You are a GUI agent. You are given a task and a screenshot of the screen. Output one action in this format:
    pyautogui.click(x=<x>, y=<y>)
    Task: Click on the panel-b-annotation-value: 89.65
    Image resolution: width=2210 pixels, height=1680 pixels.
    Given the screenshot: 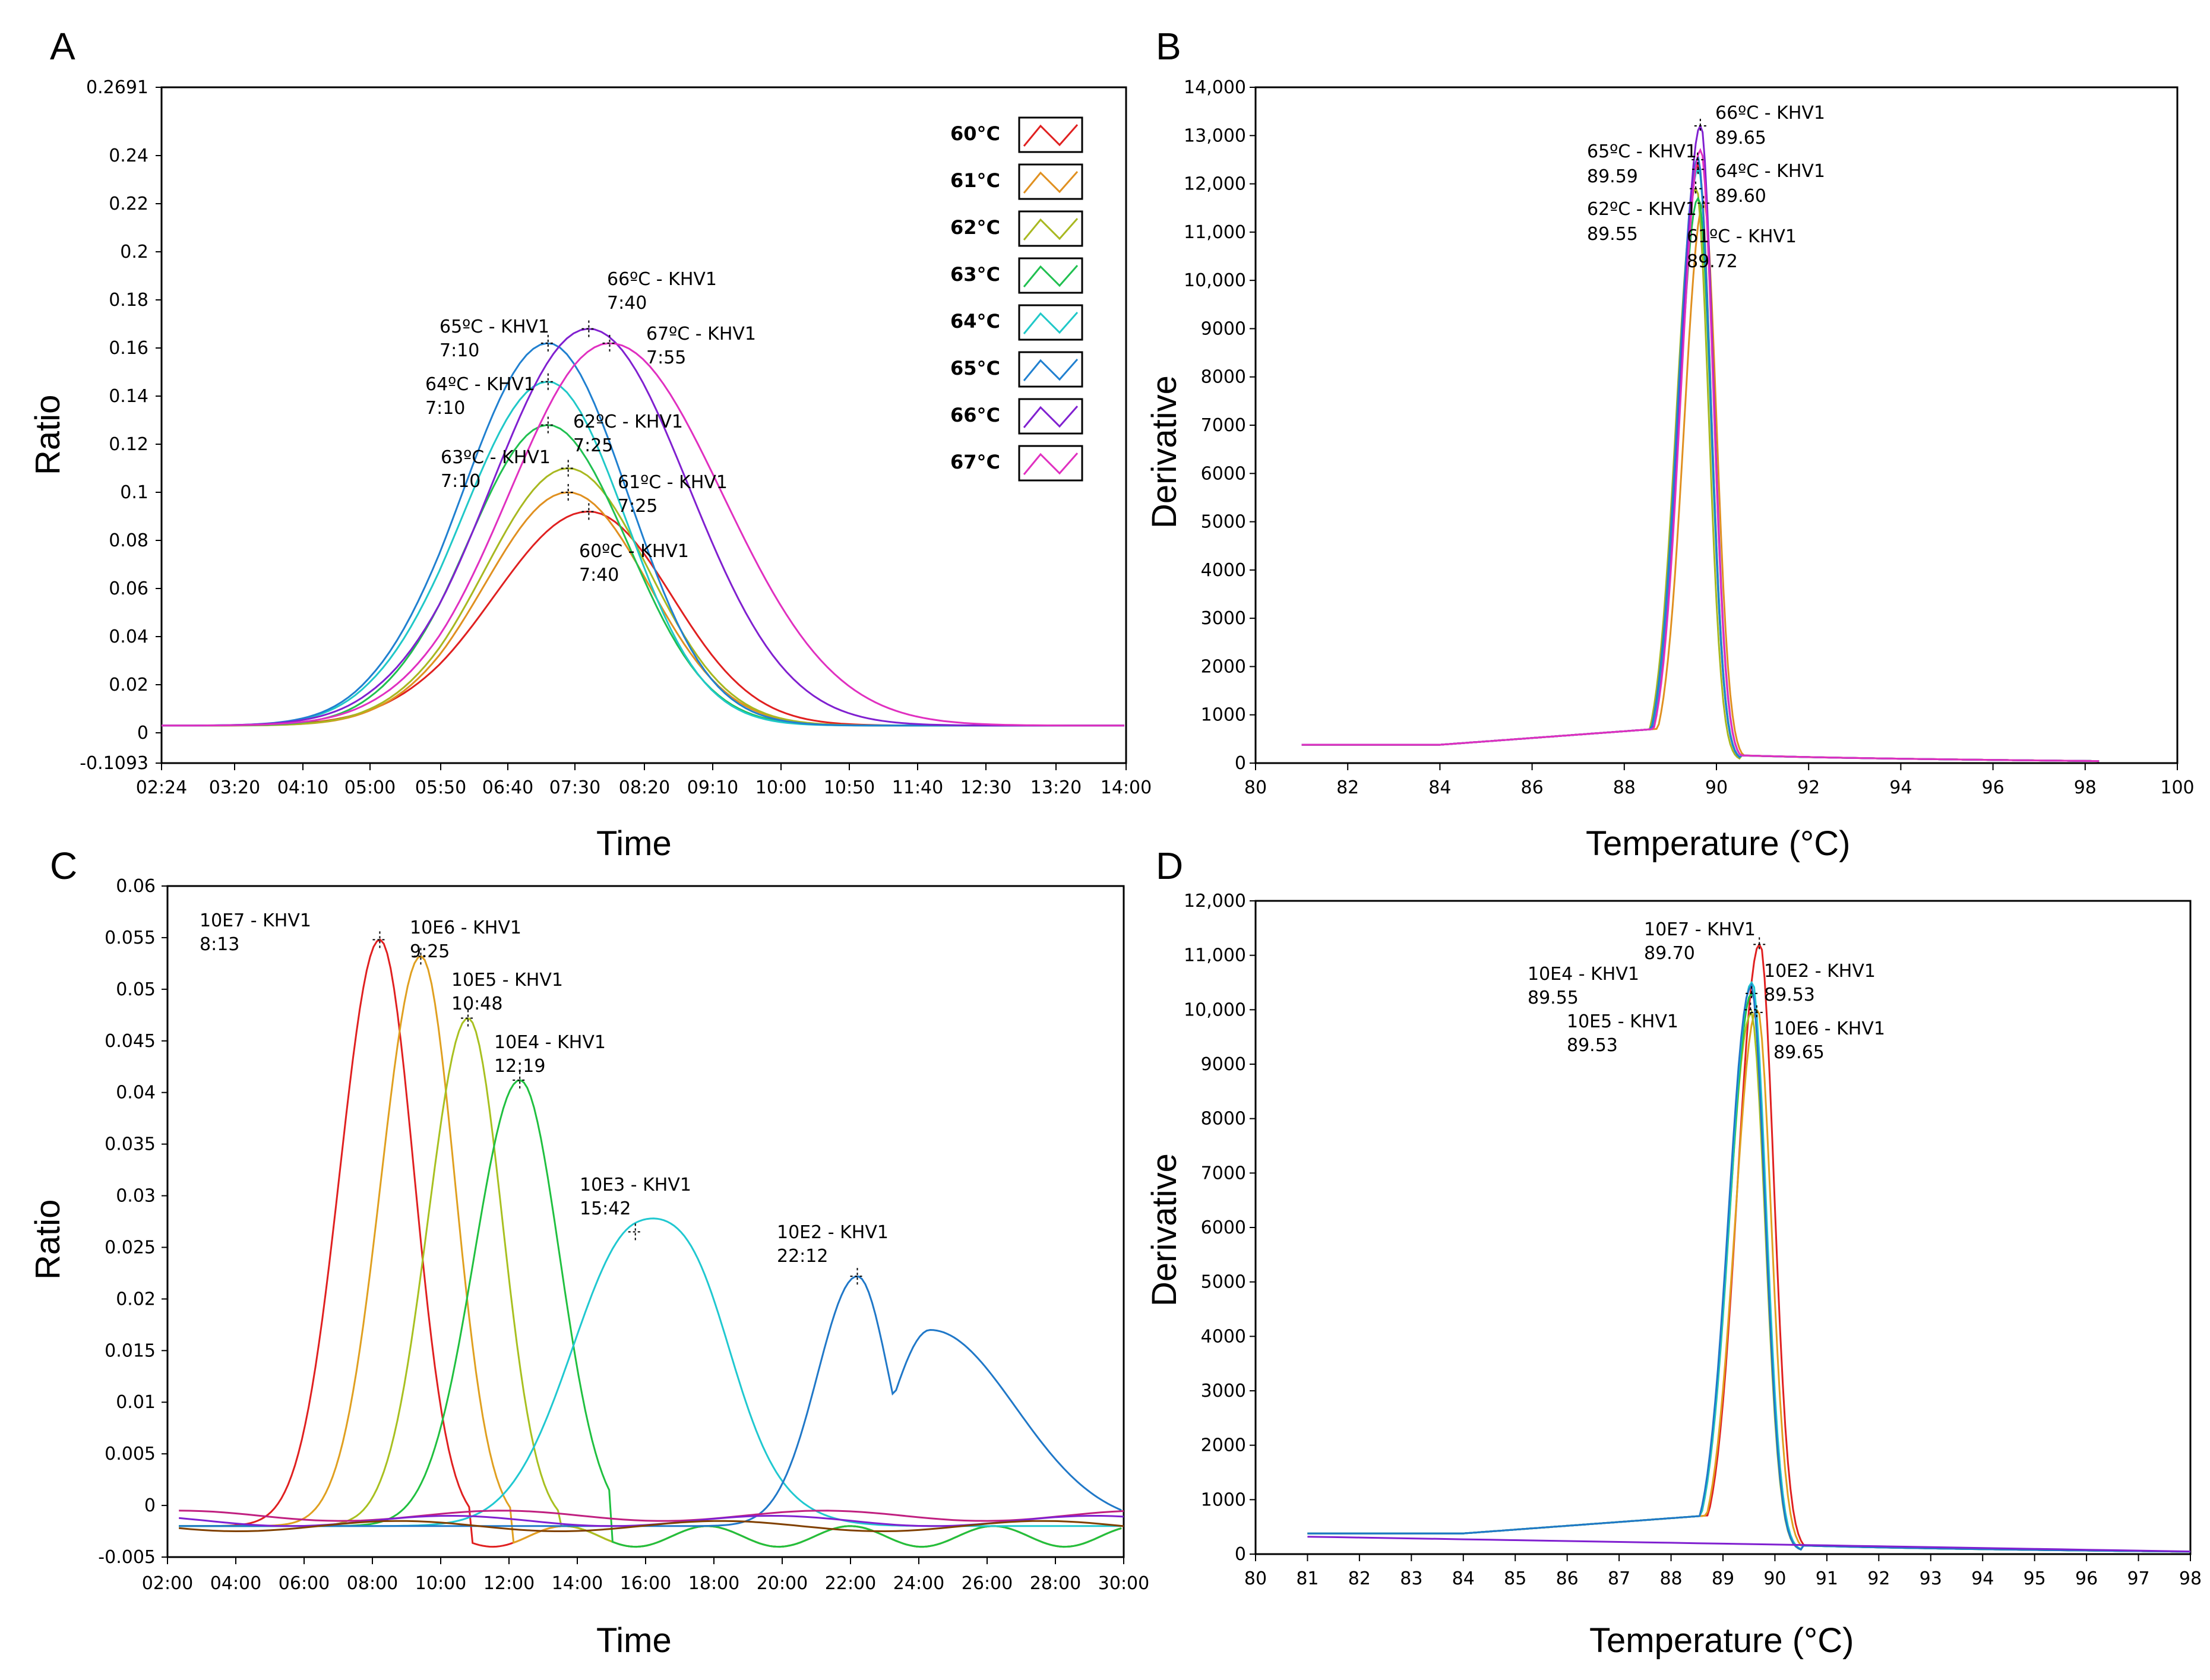 What is the action you would take?
    pyautogui.click(x=1740, y=138)
    